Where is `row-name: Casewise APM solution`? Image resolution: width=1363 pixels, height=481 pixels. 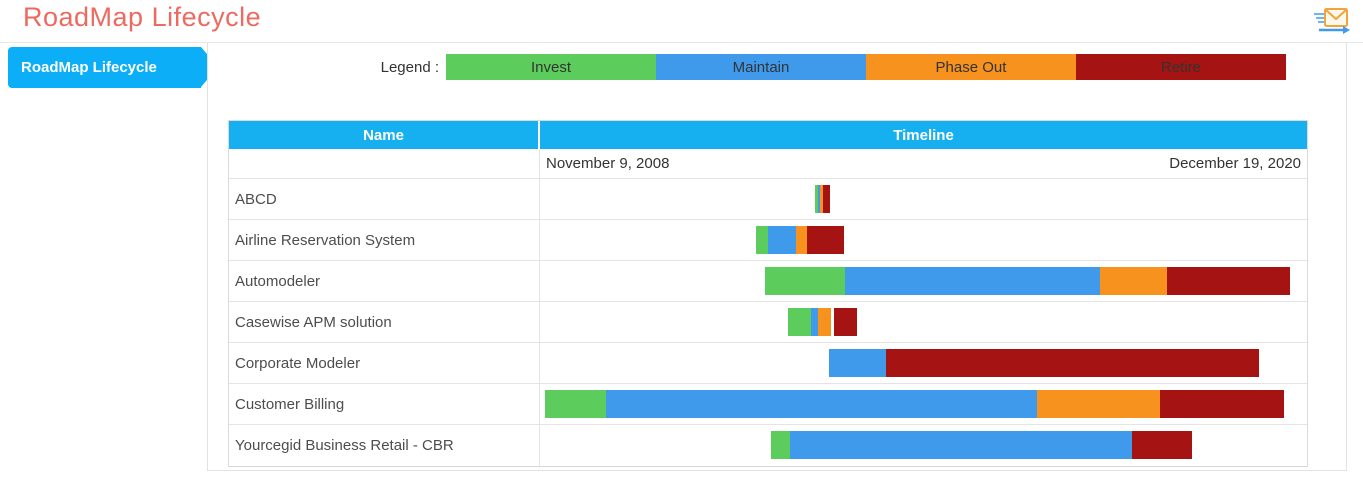 row-name: Casewise APM solution is located at coordinates (384, 322).